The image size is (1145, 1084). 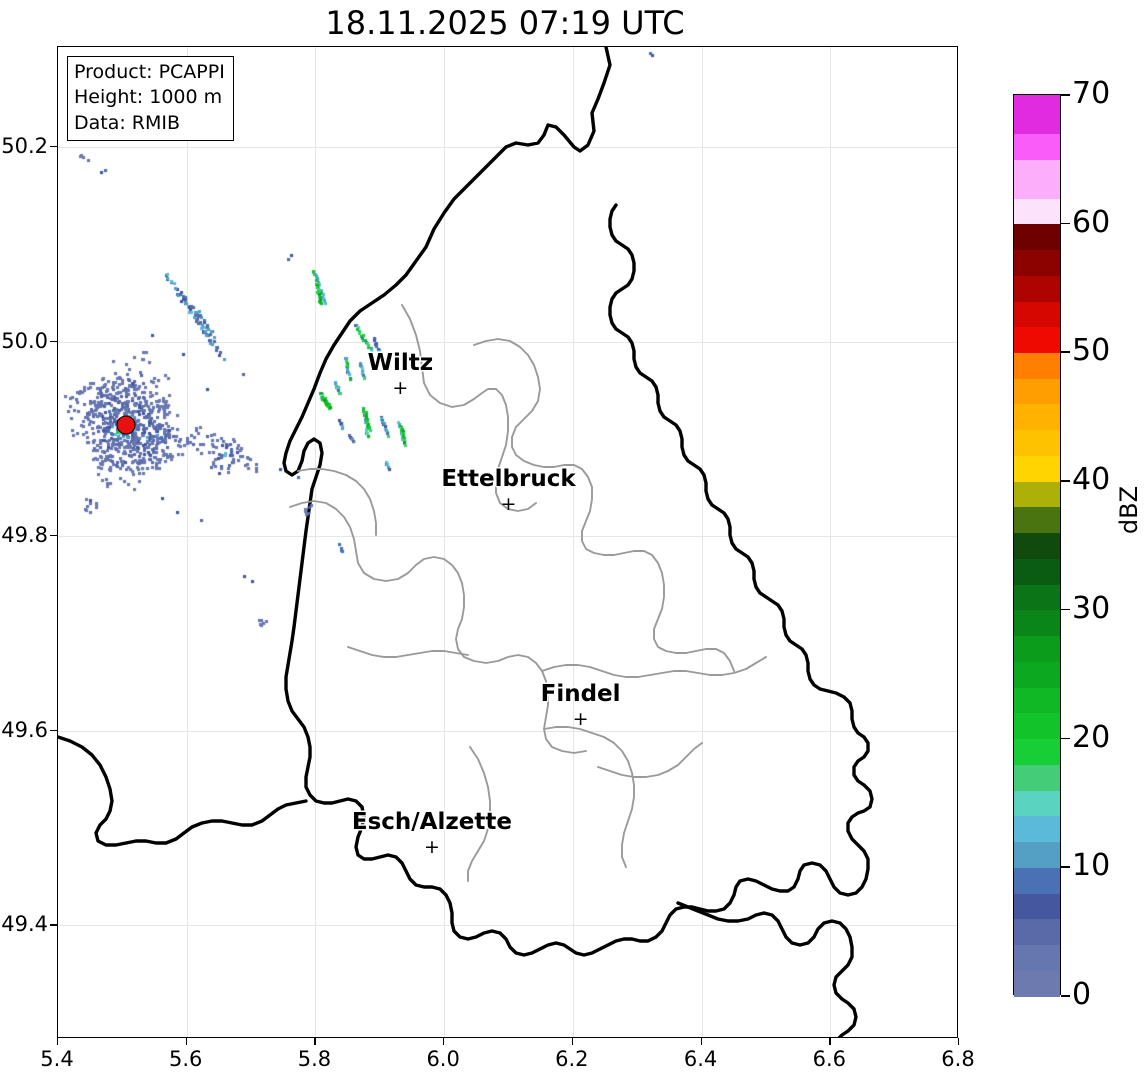 I want to click on y-tick-label: 49.4, so click(x=24, y=924).